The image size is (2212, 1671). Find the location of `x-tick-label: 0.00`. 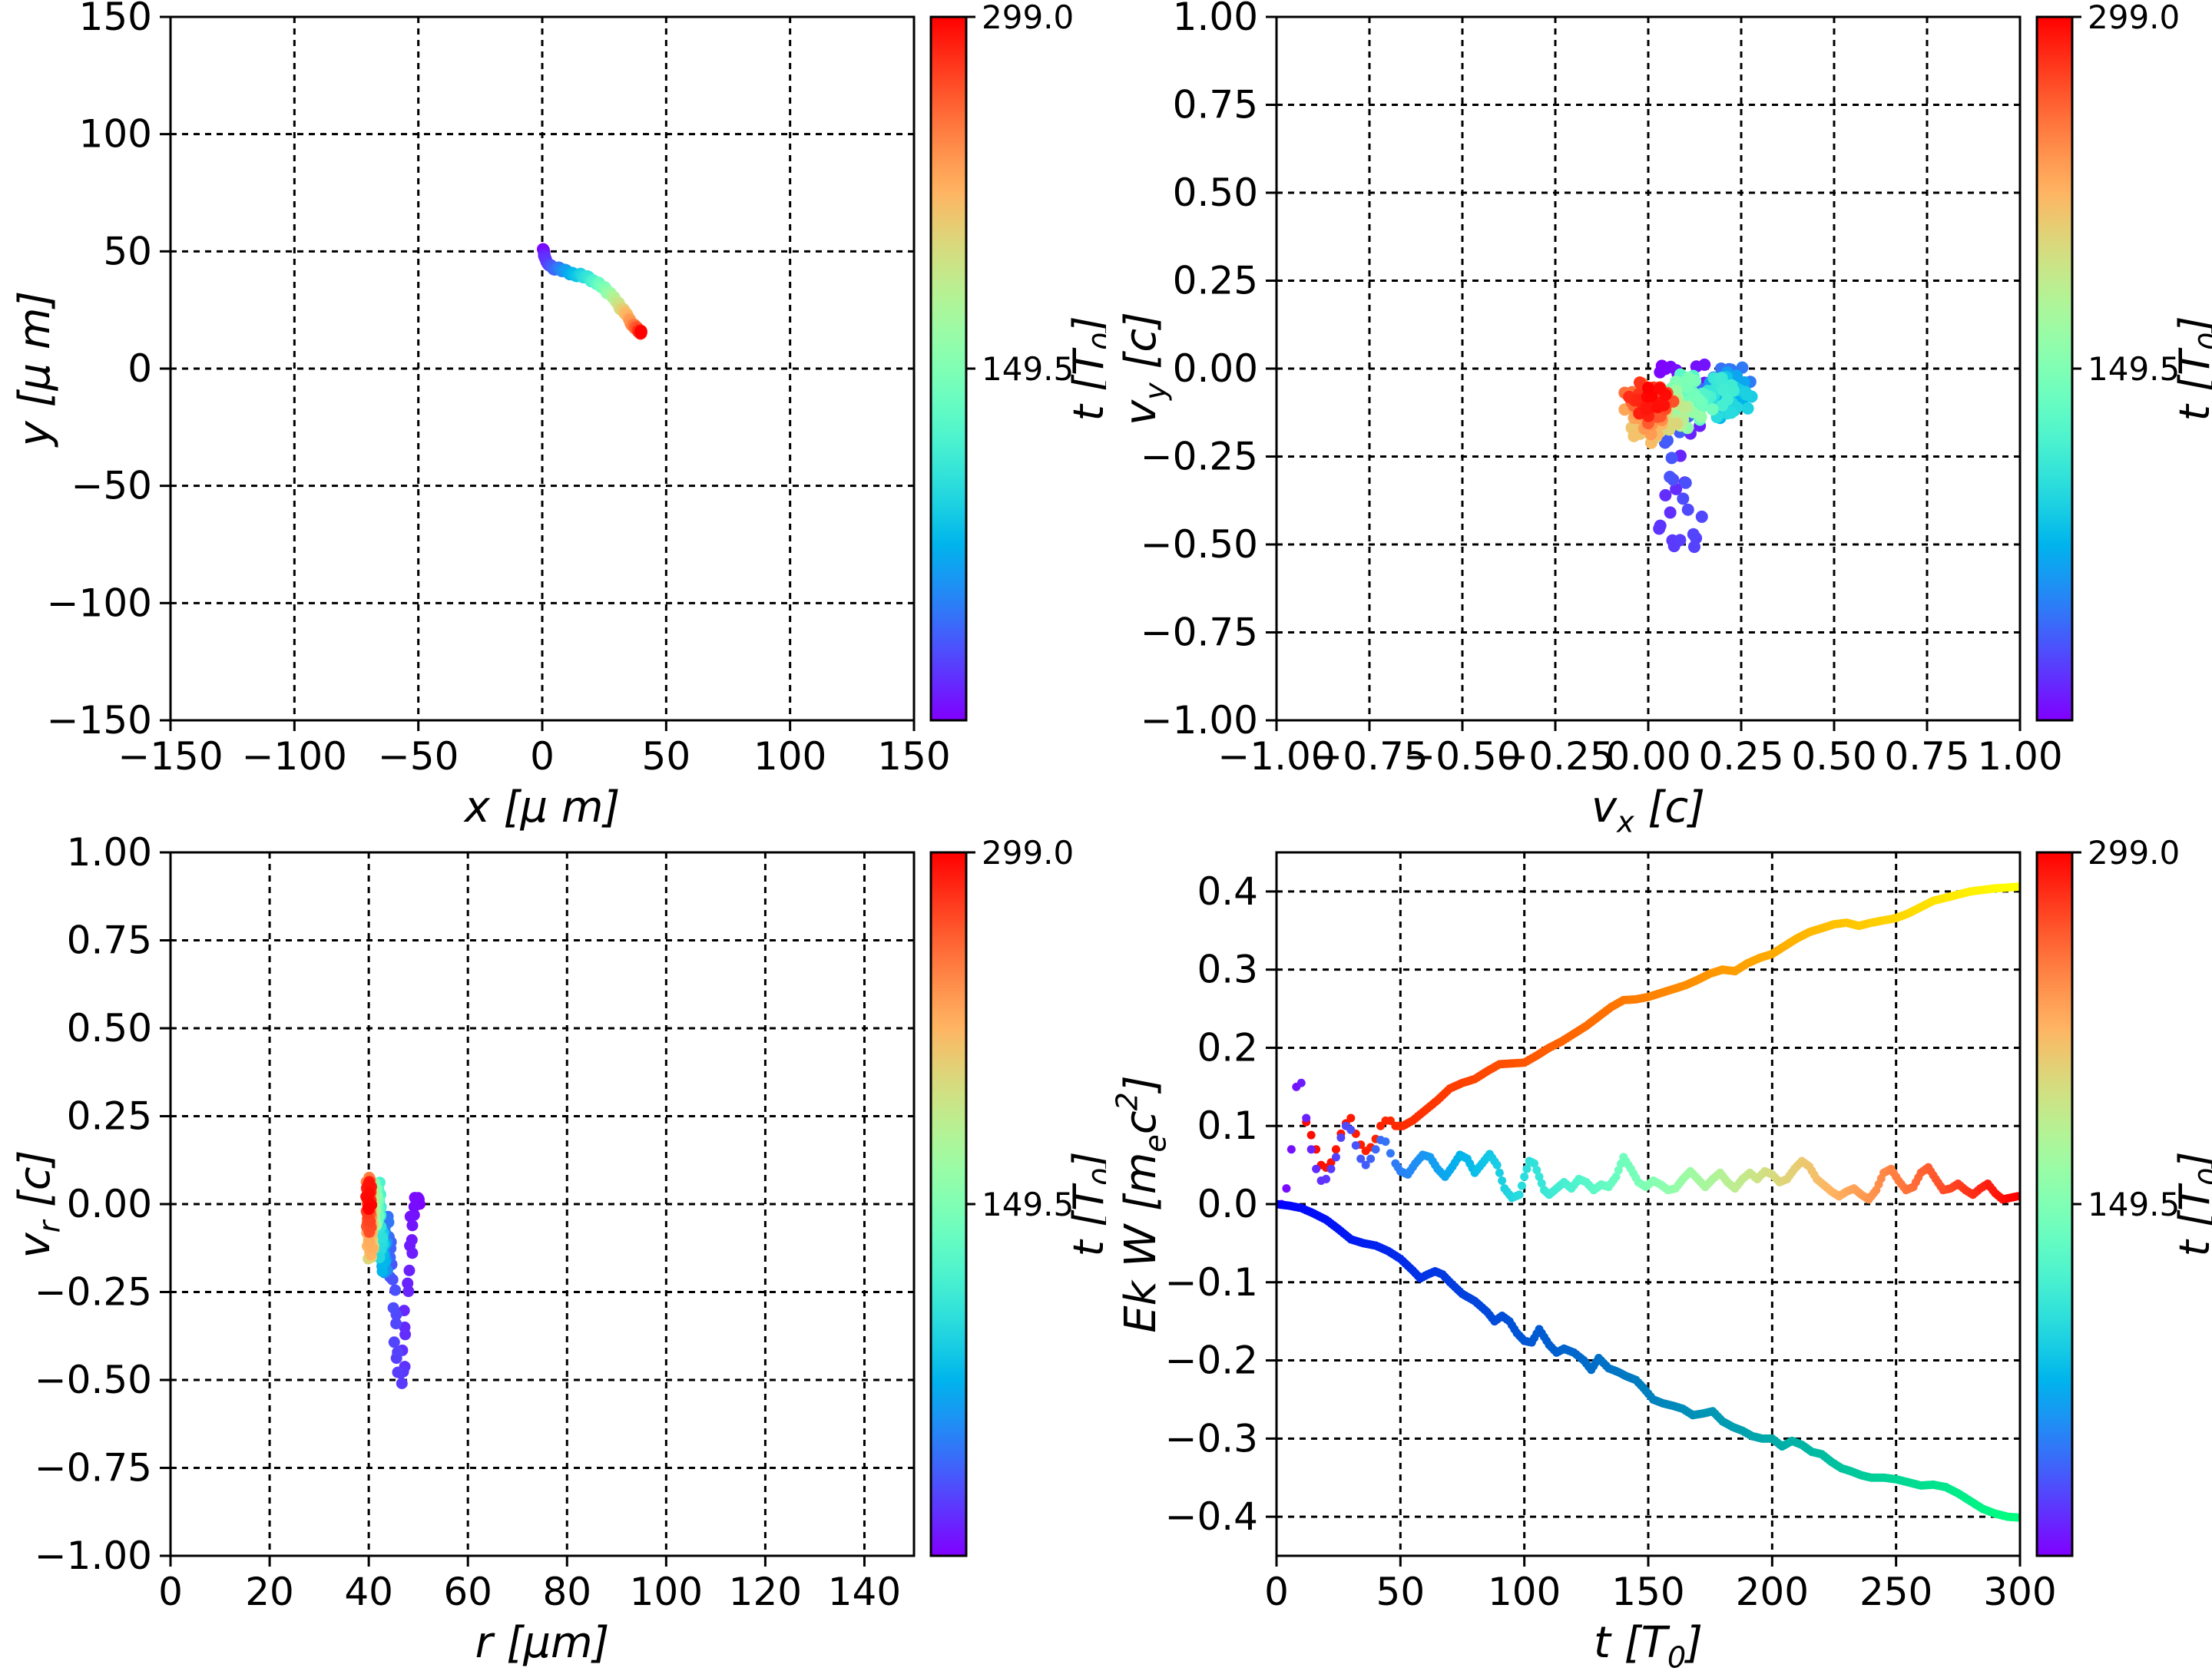

x-tick-label: 0.00 is located at coordinates (1647, 756).